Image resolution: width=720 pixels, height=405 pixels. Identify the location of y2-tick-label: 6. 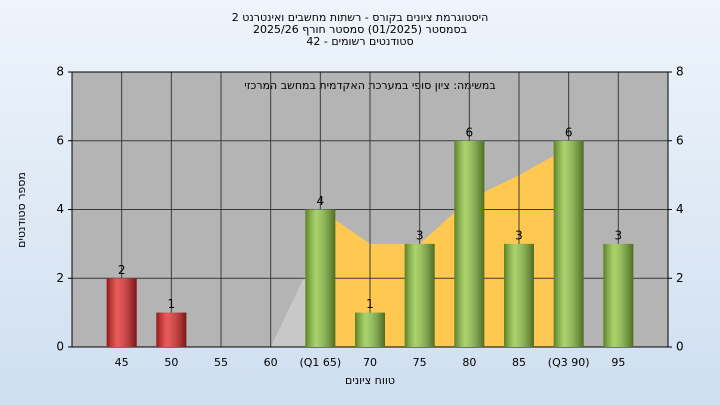
(680, 140).